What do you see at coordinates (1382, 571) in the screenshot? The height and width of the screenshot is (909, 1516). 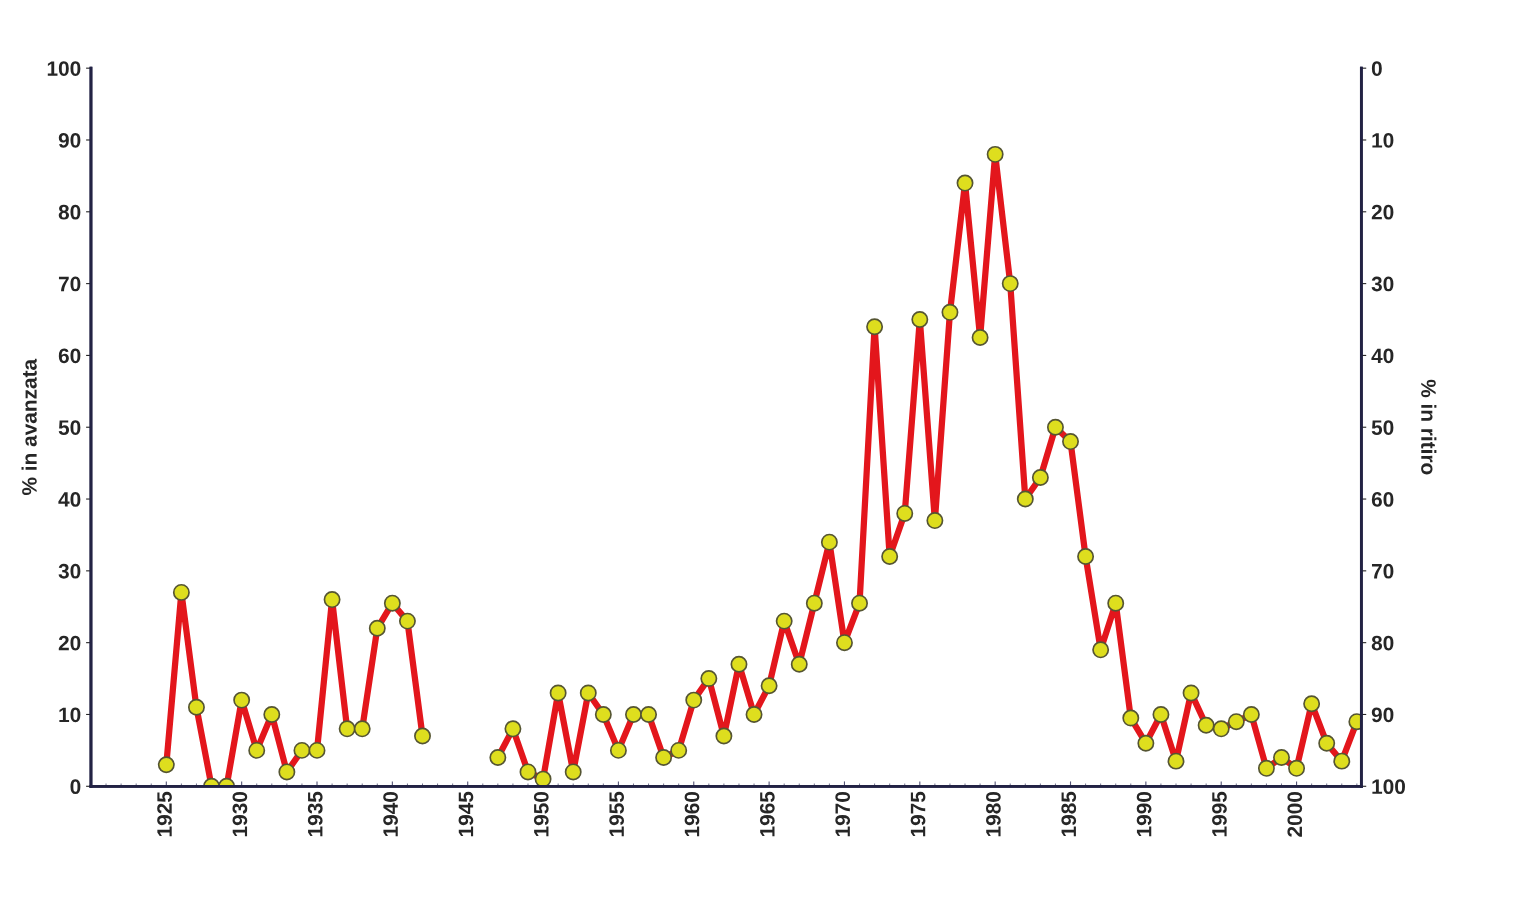 I see `y2-tick-label: 70` at bounding box center [1382, 571].